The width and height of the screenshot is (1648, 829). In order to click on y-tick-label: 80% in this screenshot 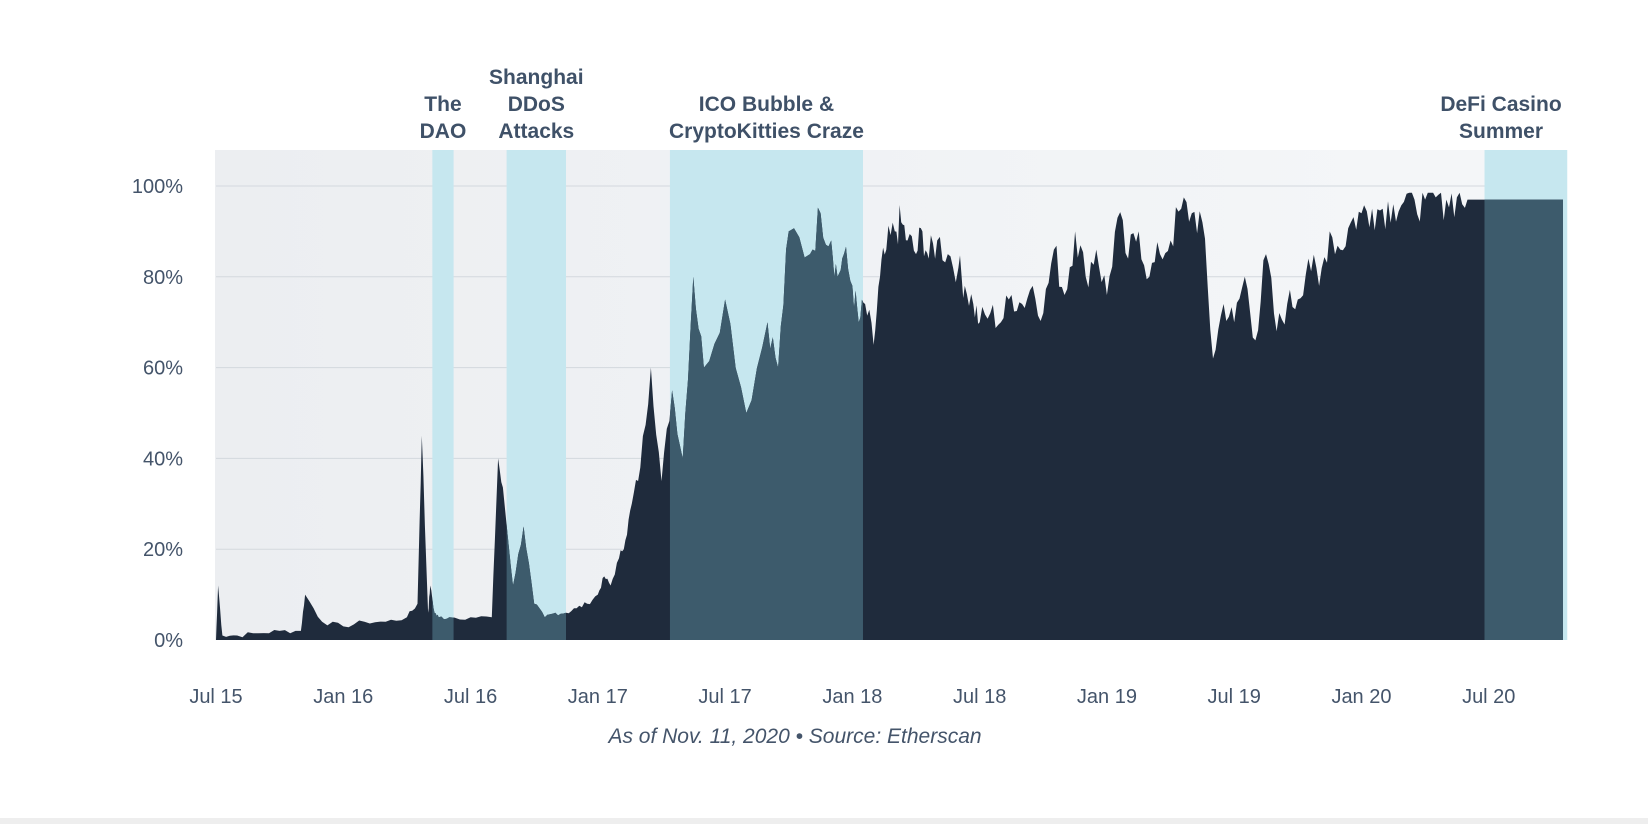, I will do `click(163, 278)`.